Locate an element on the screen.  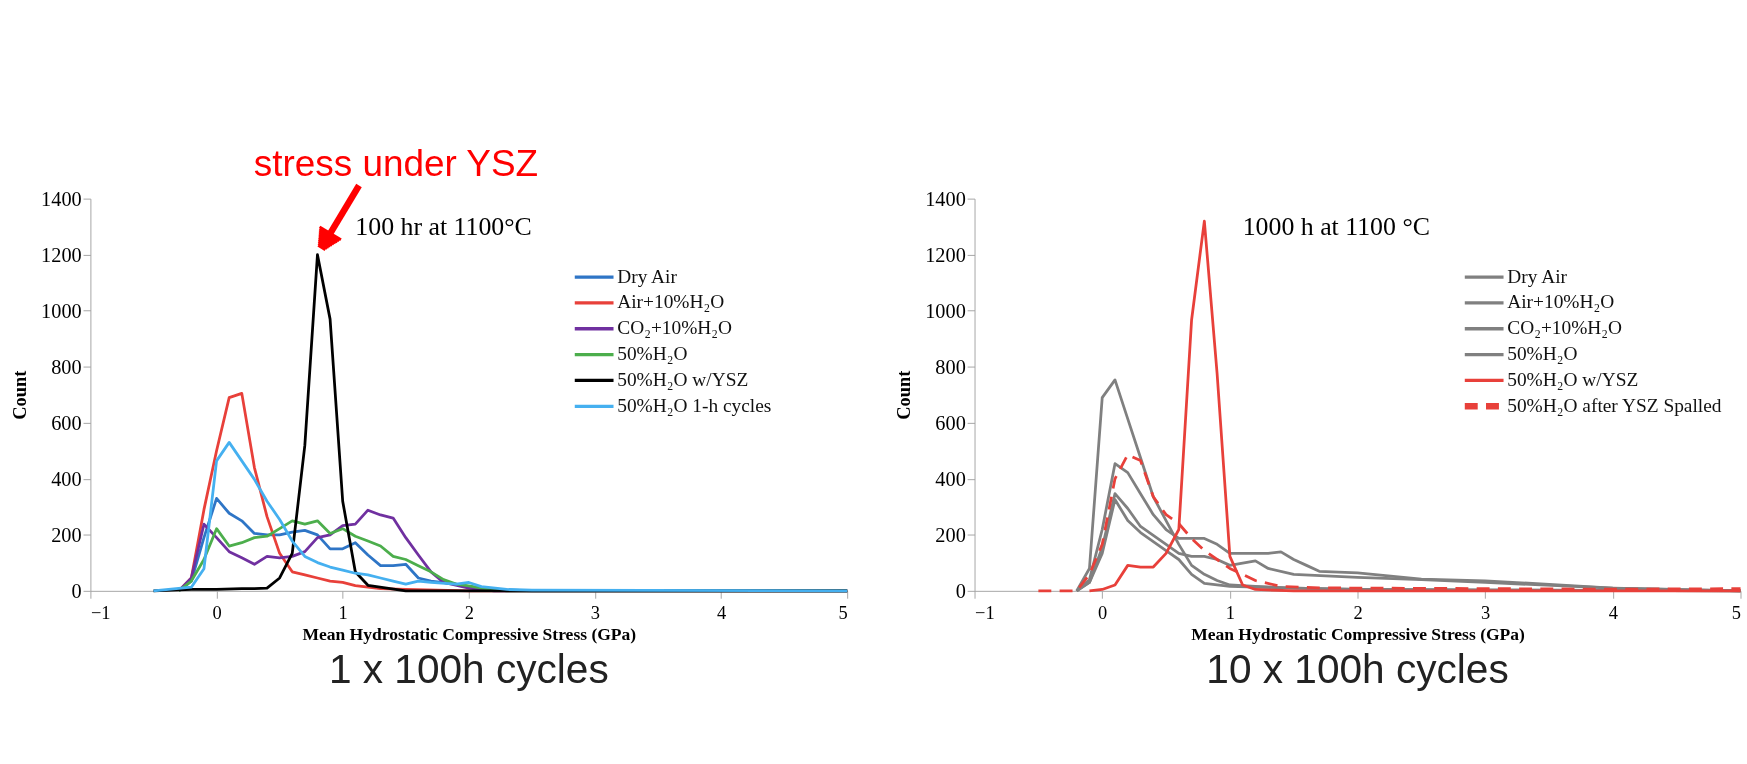
legend-label: 50%H₂O after YSZ Spalled is located at coordinates (1614, 405).